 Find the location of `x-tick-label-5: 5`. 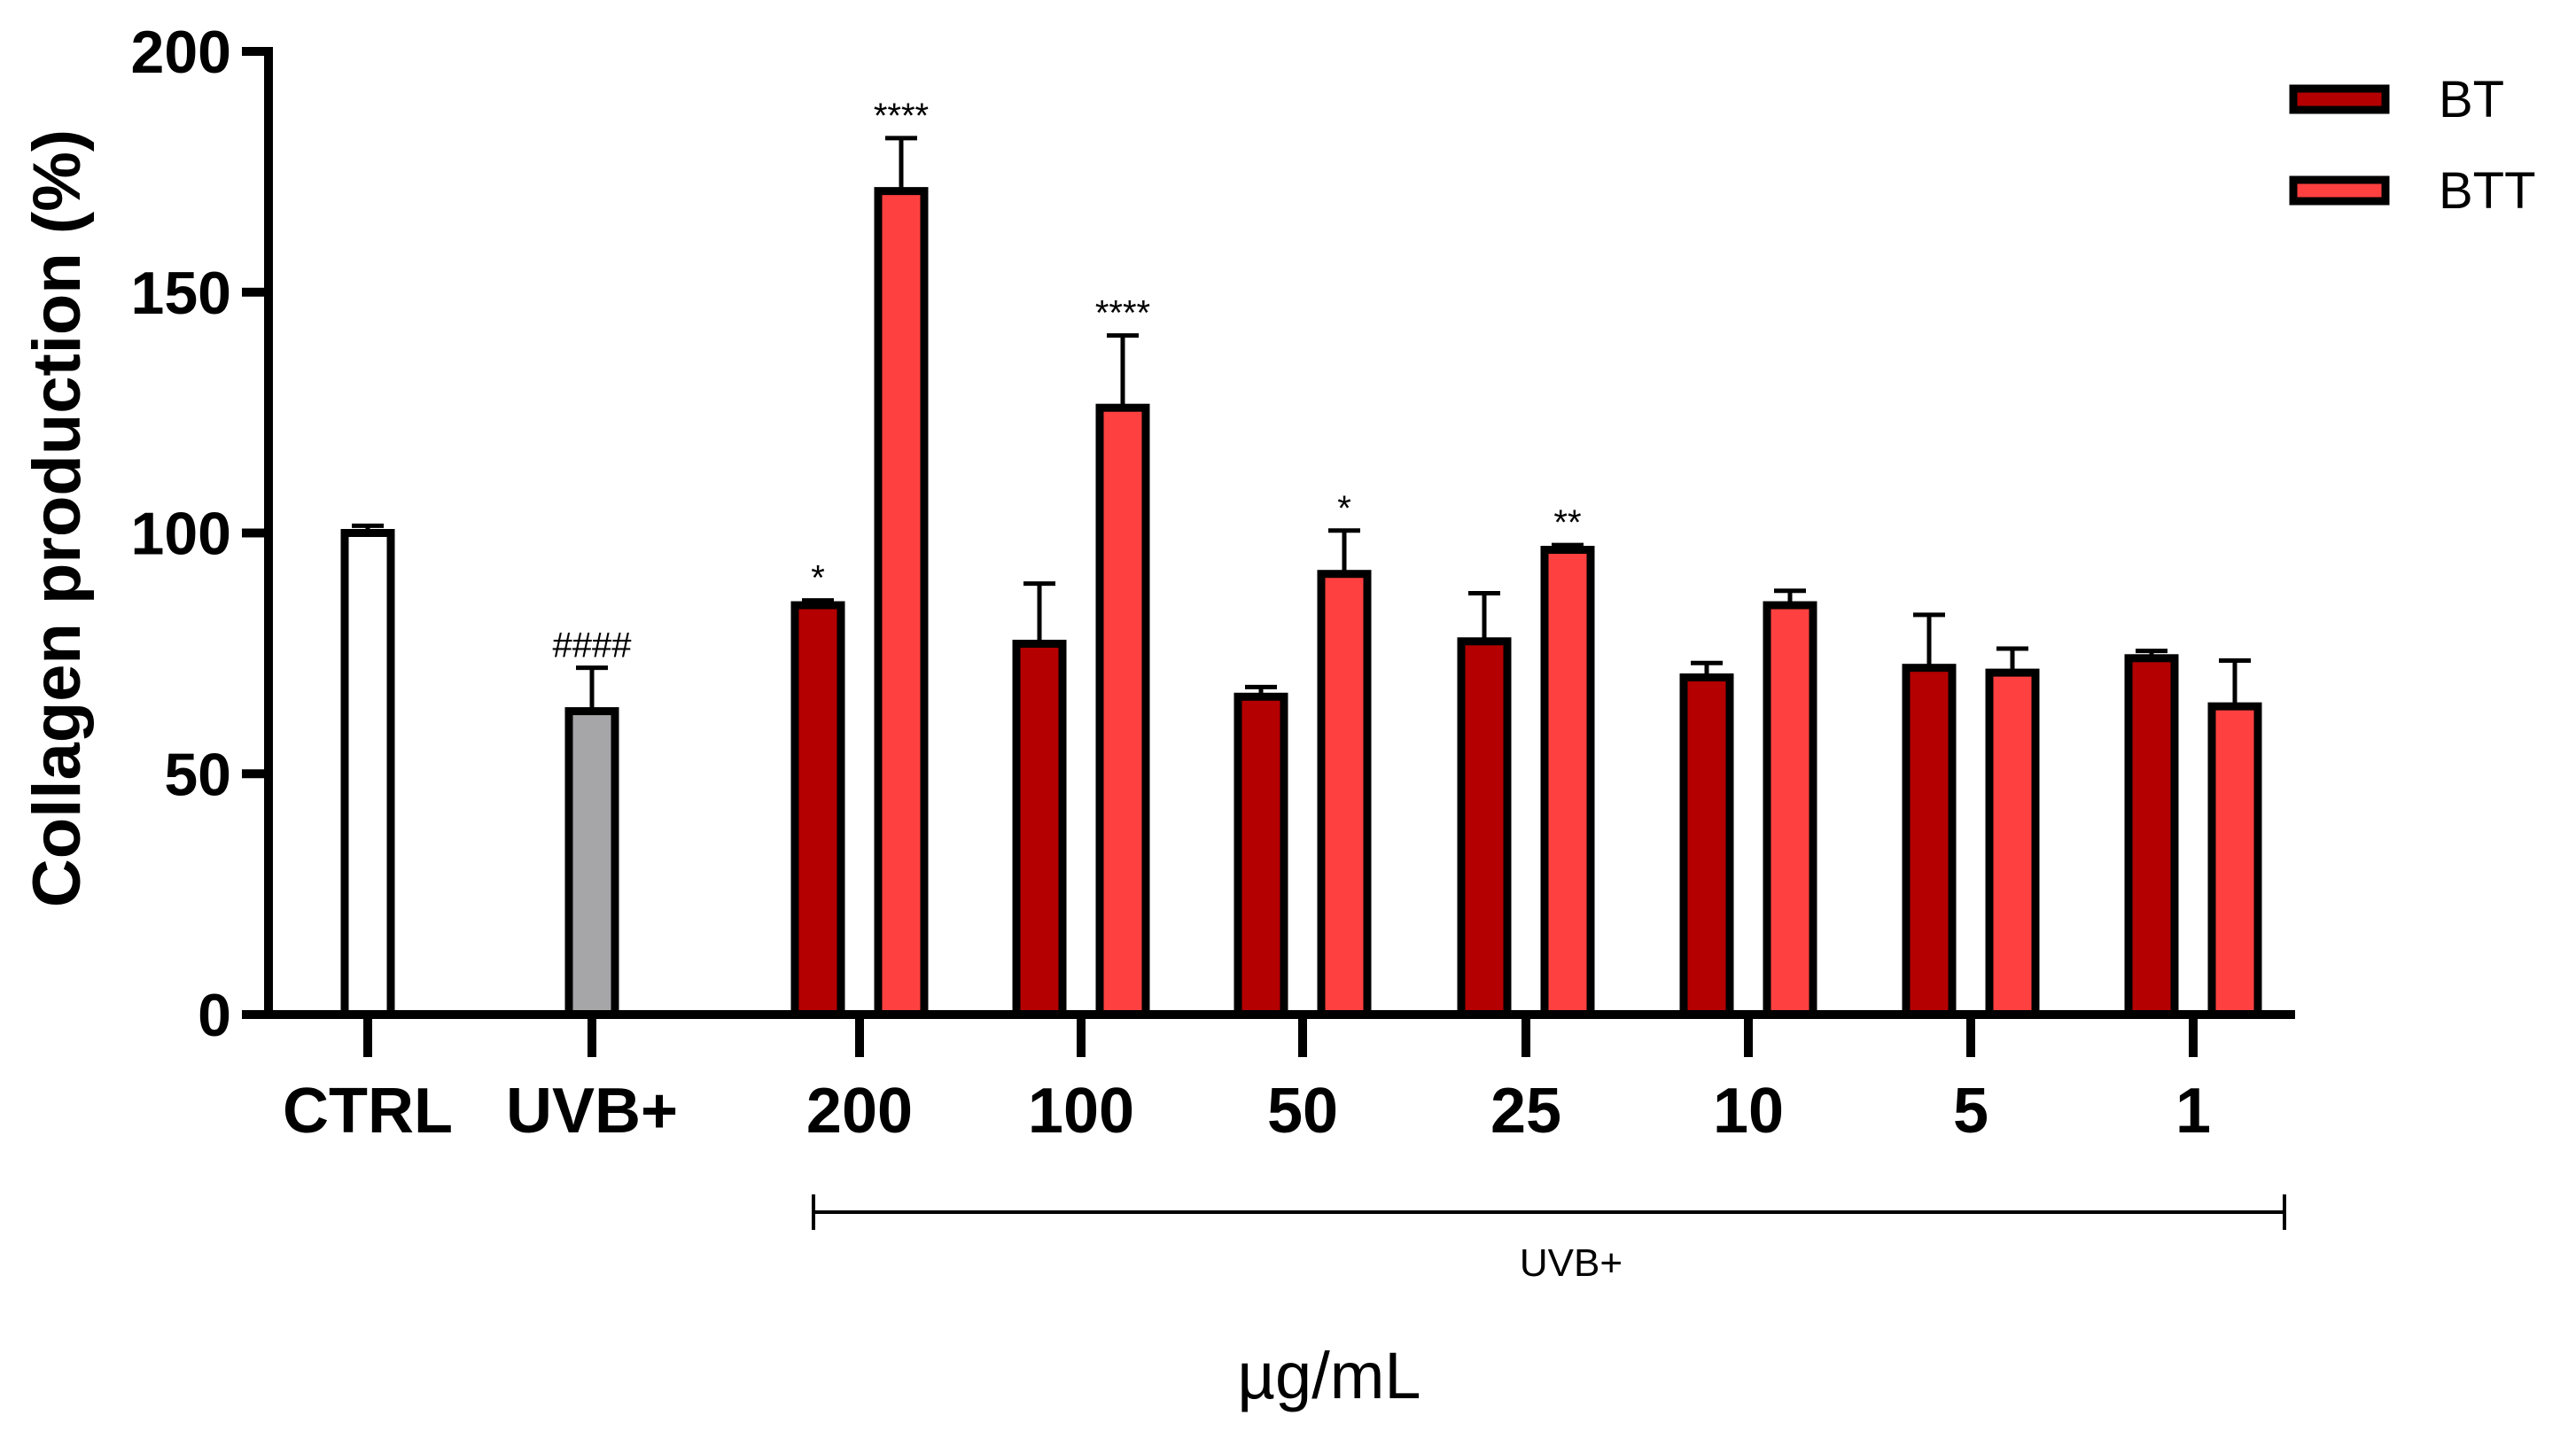

x-tick-label-5: 5 is located at coordinates (1971, 1111).